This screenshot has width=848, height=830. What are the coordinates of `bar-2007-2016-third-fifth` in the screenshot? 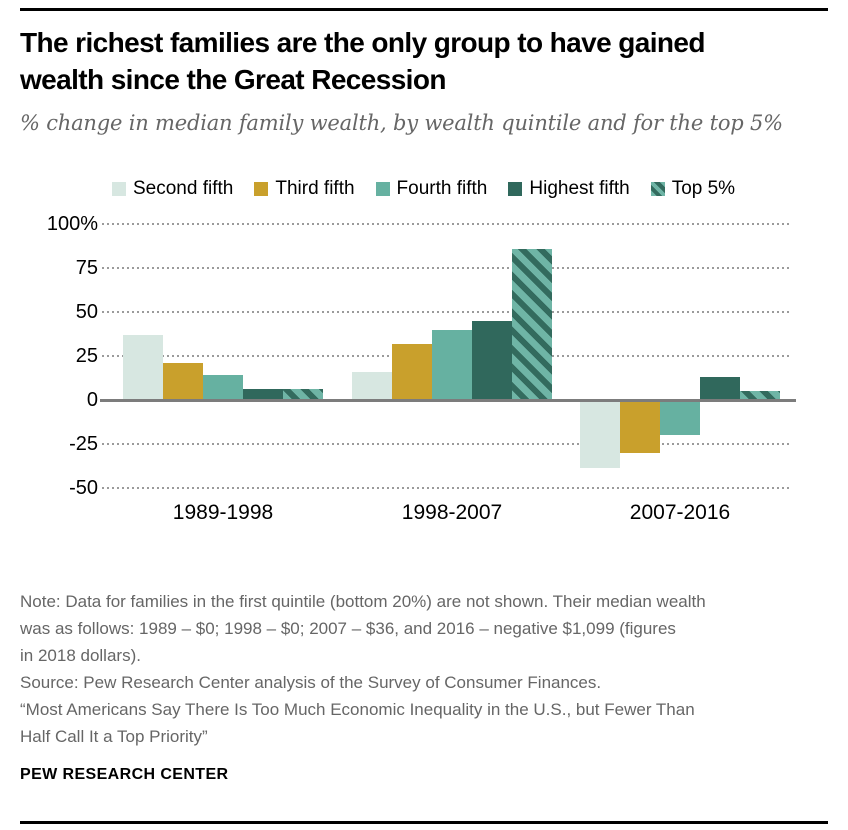 It's located at (640, 426).